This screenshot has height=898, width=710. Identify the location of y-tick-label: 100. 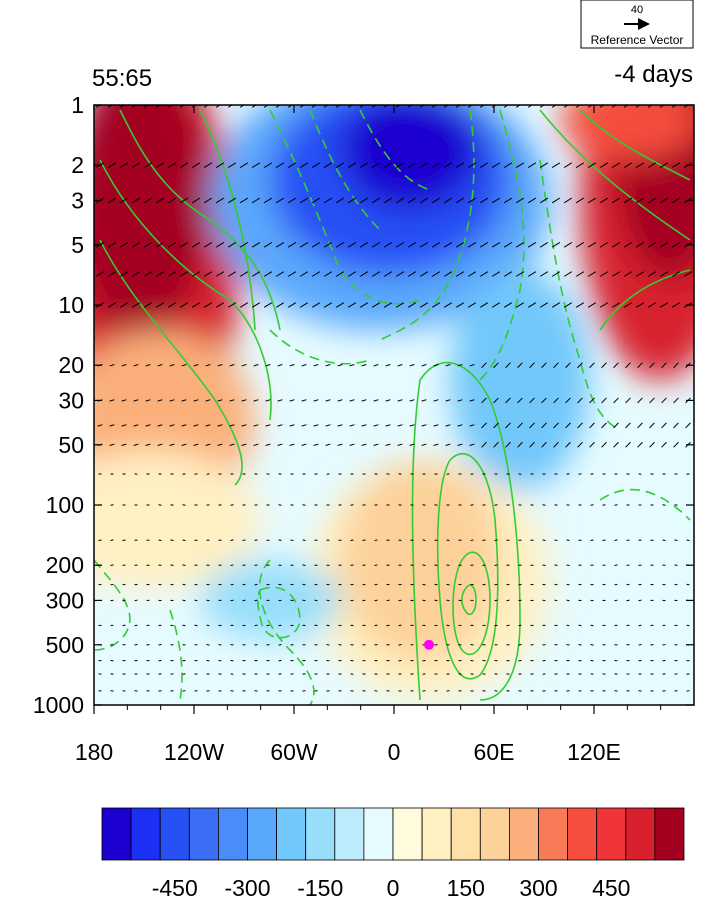
(65, 505).